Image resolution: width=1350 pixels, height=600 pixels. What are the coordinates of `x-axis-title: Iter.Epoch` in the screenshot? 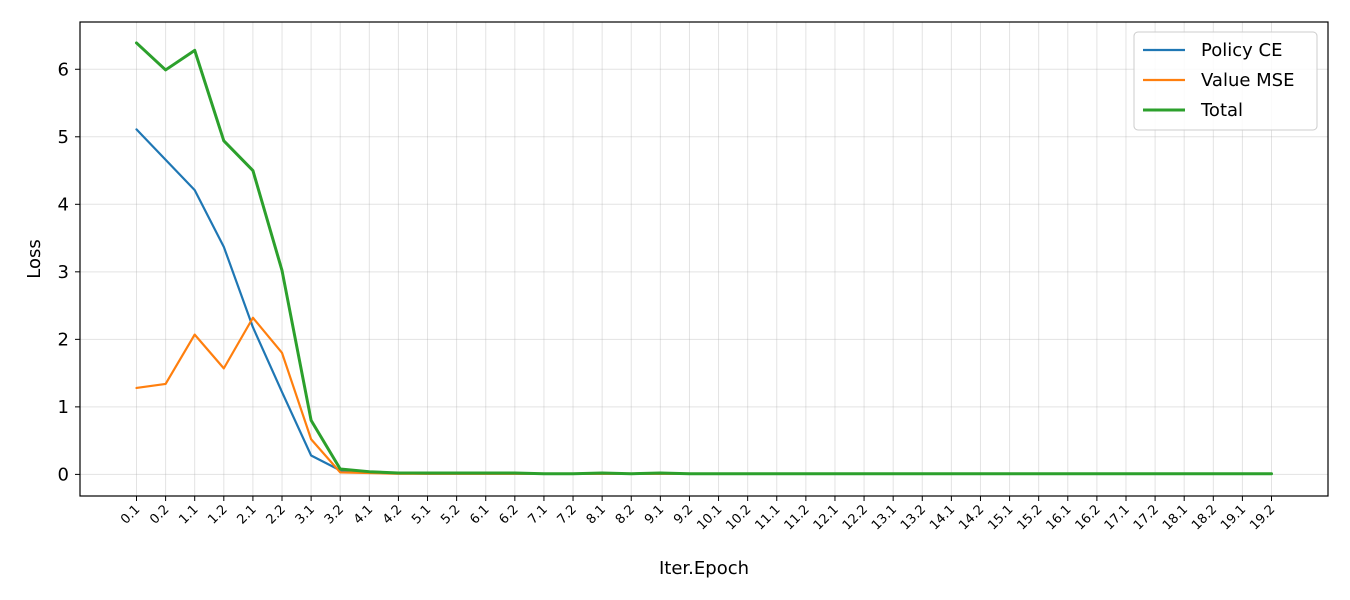 It's located at (704, 568).